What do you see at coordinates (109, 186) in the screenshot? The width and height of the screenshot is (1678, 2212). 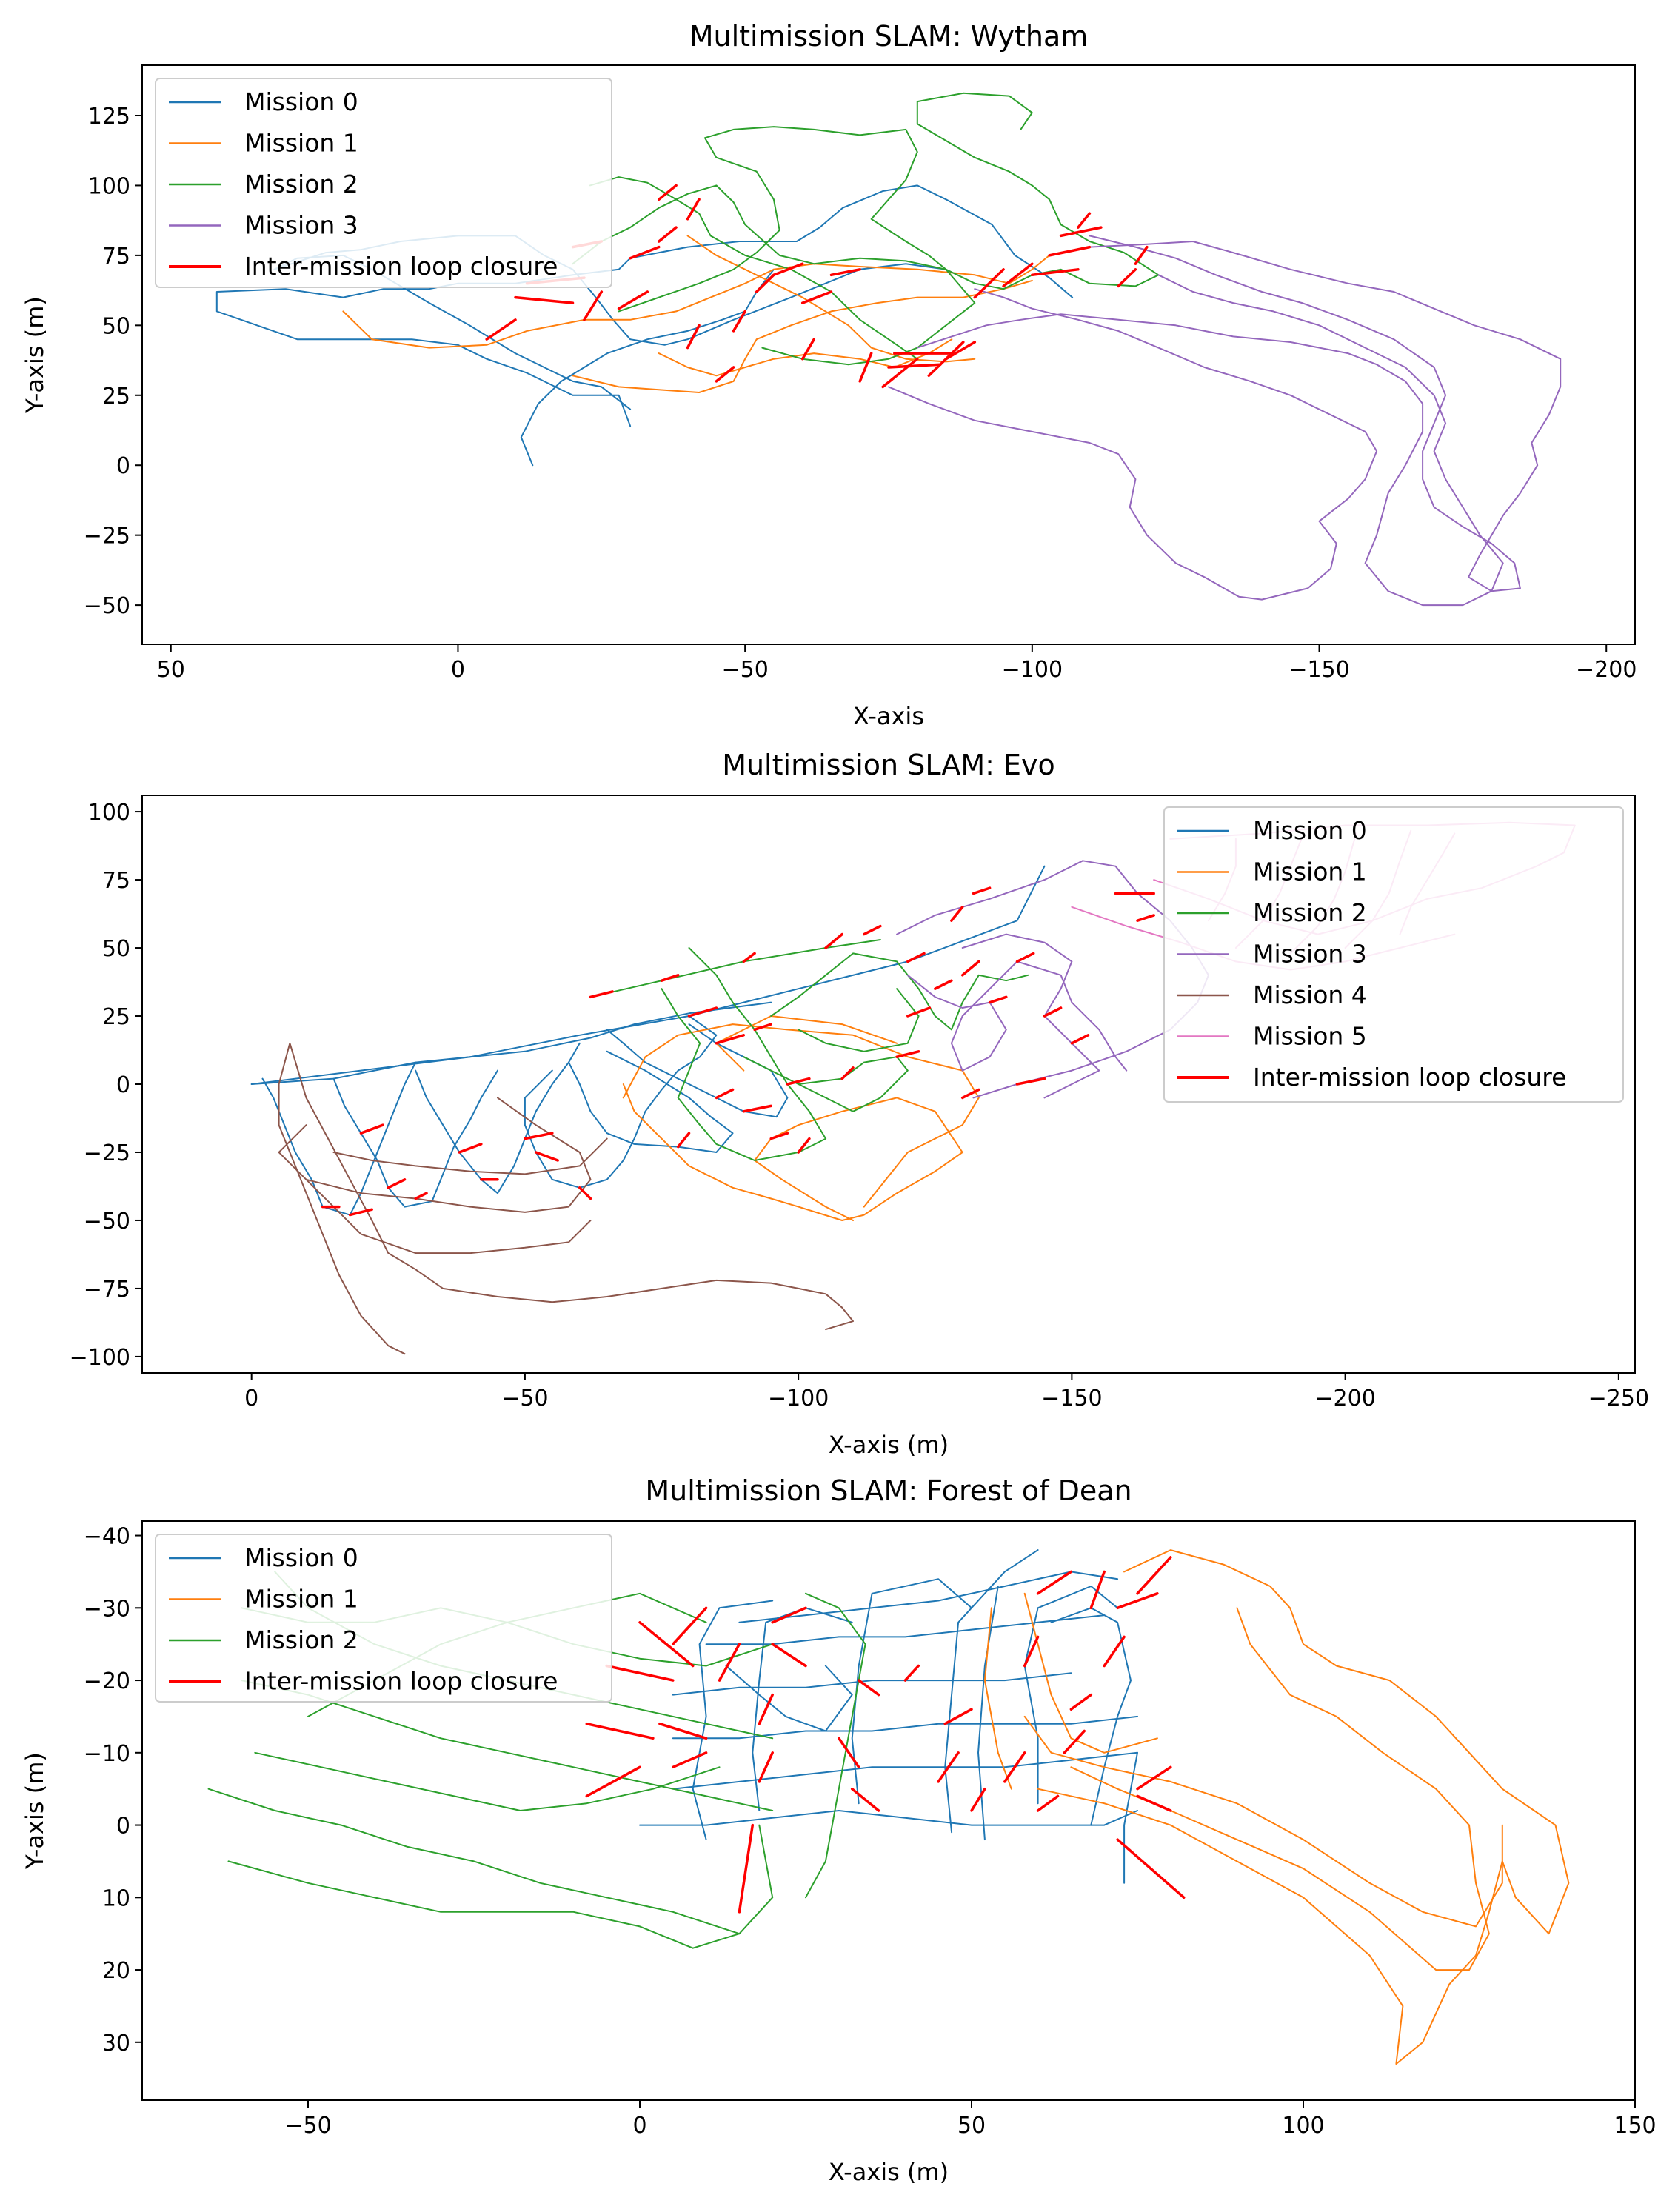 I see `y-tick-label: 100` at bounding box center [109, 186].